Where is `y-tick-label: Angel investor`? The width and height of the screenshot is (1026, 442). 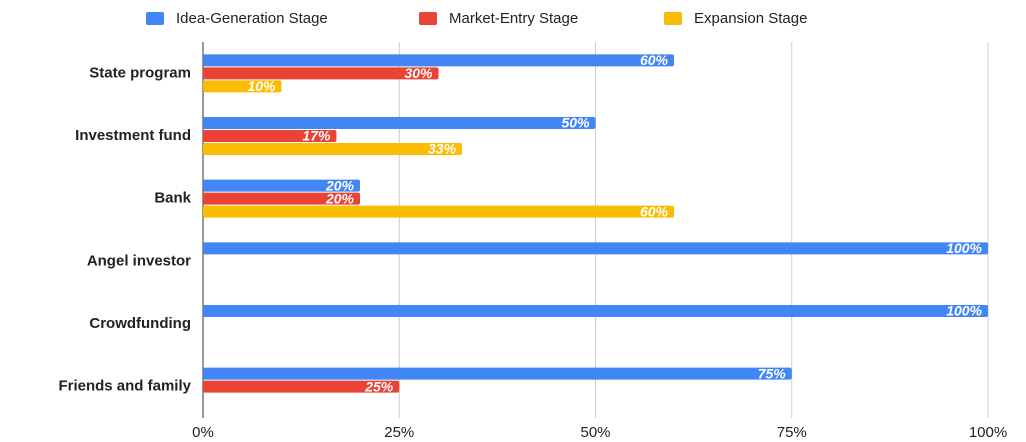
y-tick-label: Angel investor is located at coordinates (139, 260).